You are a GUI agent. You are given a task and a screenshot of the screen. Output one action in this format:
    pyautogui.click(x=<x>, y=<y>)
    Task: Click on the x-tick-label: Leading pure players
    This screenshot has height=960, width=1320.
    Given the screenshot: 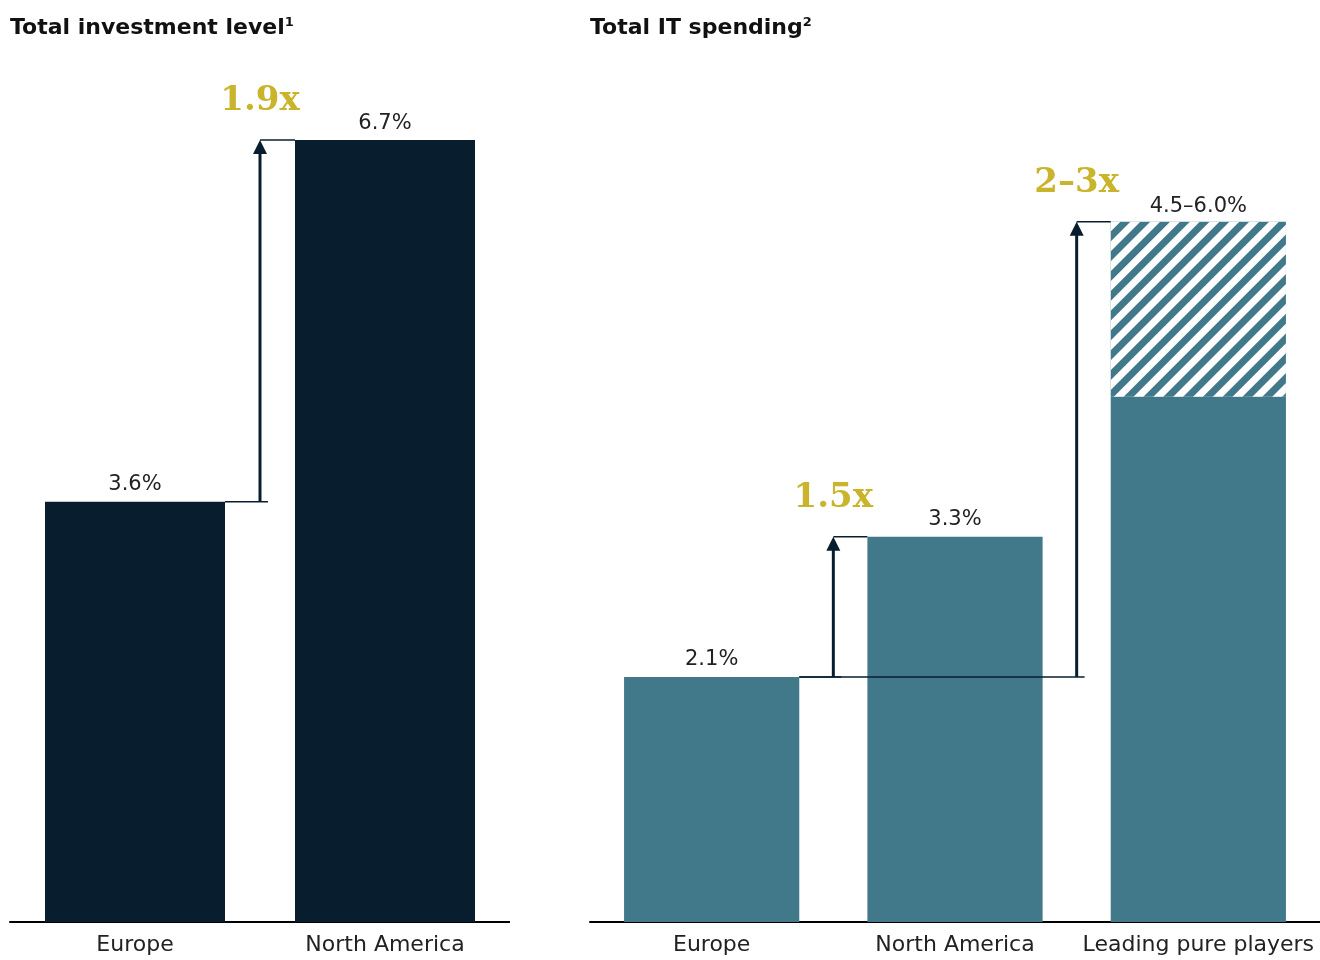 What is the action you would take?
    pyautogui.click(x=1198, y=943)
    